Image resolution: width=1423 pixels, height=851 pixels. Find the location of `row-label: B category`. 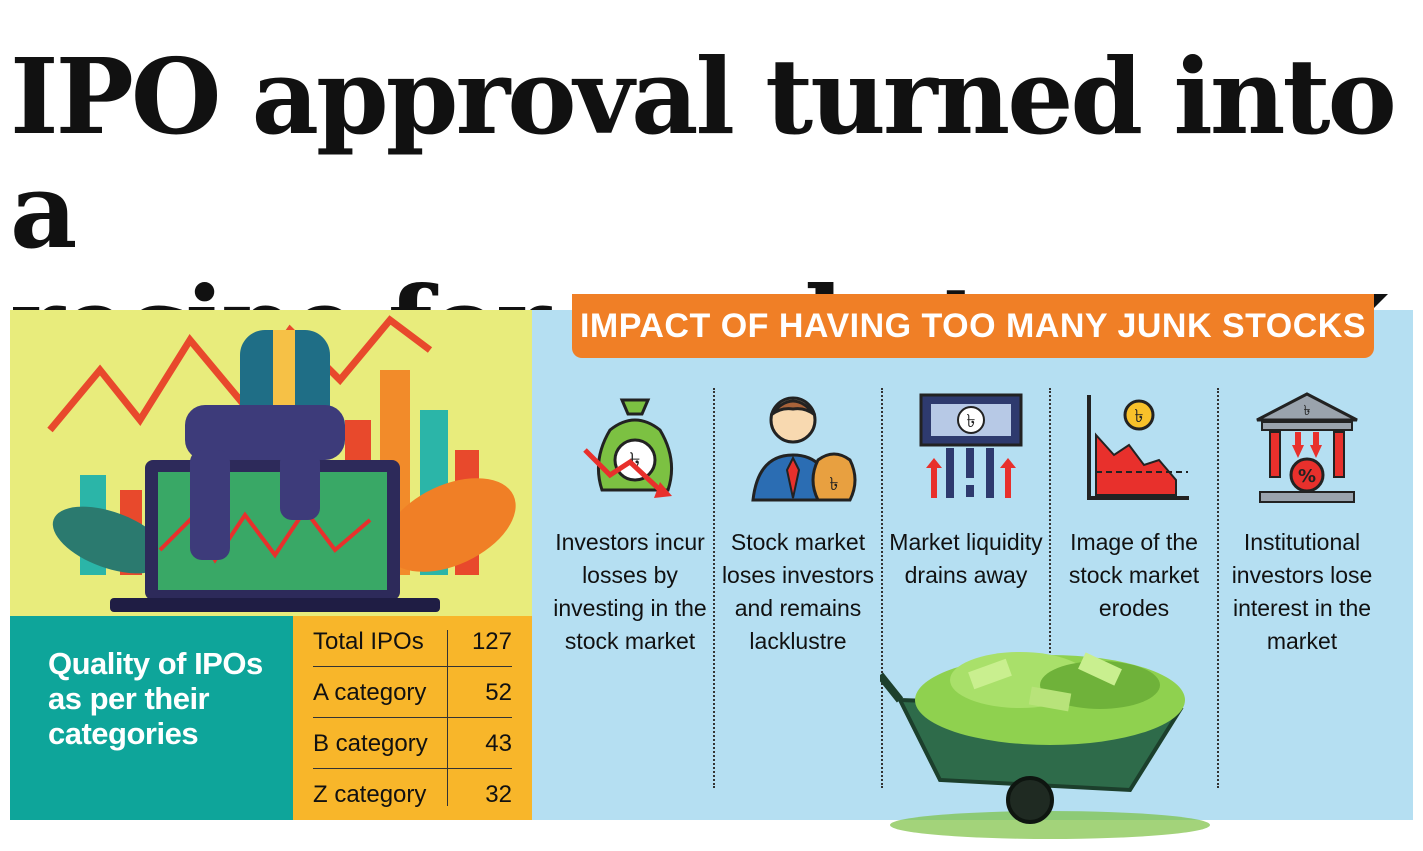

row-label: B category is located at coordinates (370, 743).